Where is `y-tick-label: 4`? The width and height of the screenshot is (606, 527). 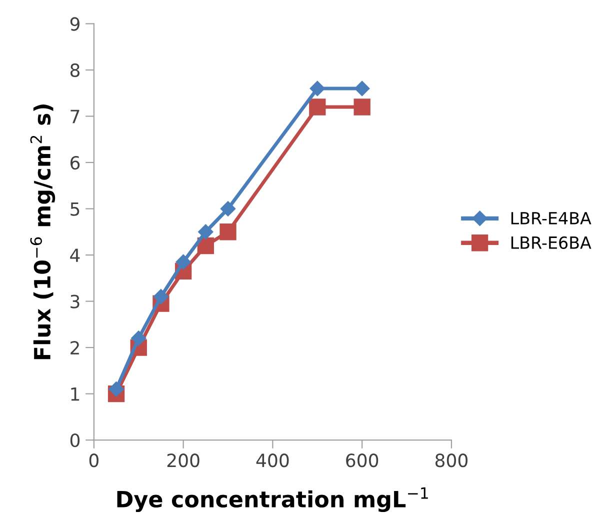 y-tick-label: 4 is located at coordinates (75, 255).